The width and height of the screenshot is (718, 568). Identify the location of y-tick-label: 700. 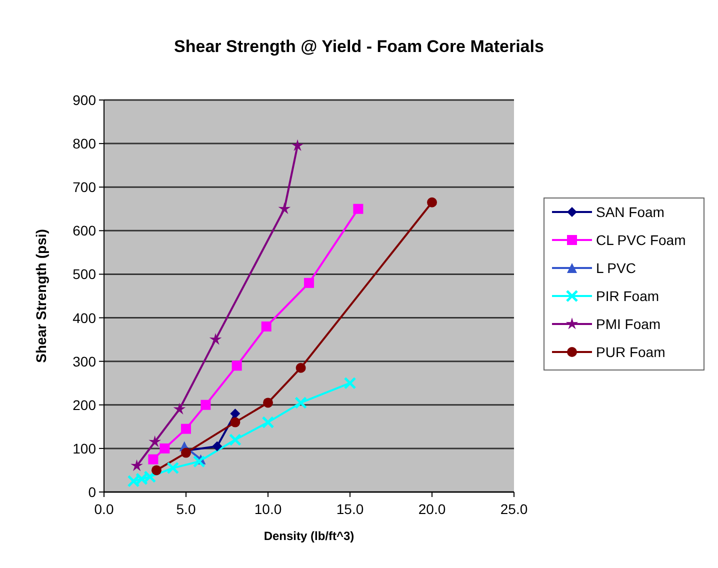
(84, 187).